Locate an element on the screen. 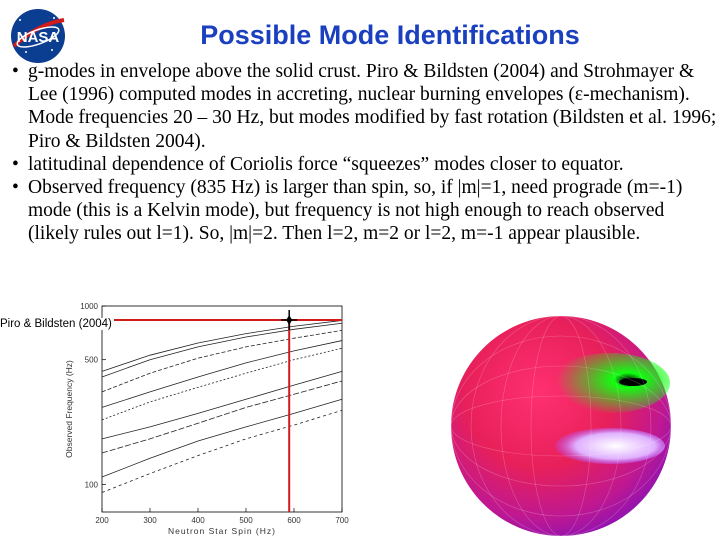 This screenshot has height=540, width=720. x-tick-label: 400 is located at coordinates (198, 520).